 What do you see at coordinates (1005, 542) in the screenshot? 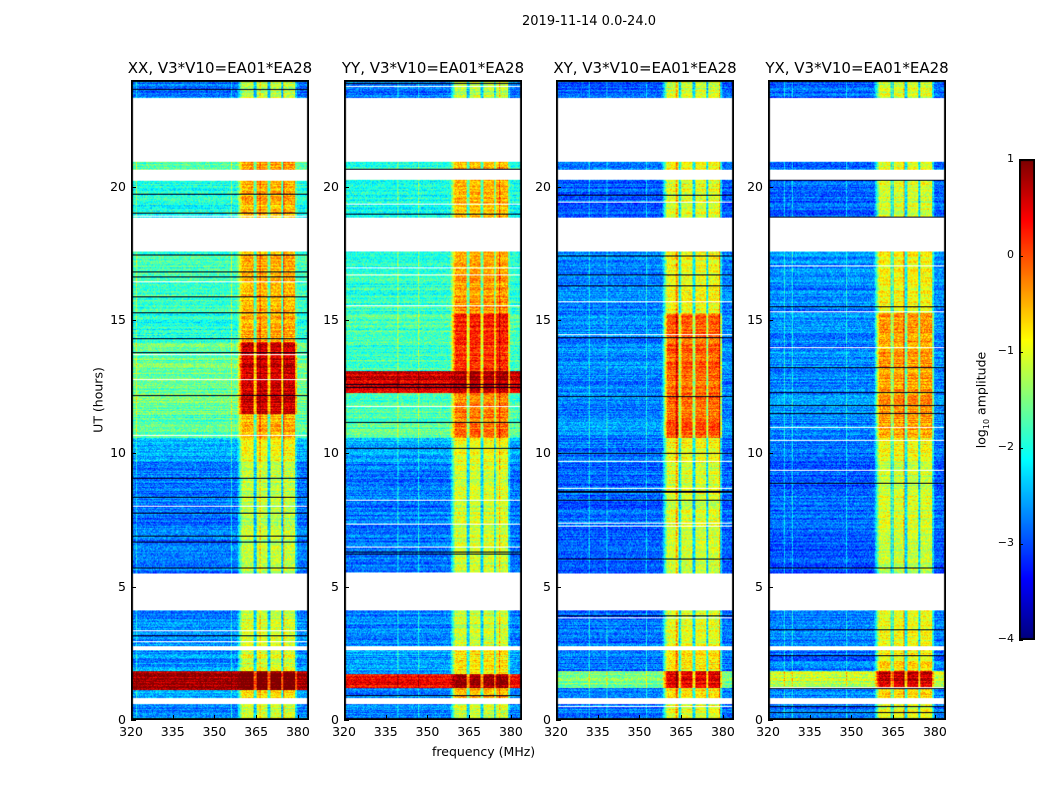
I see `colorbar-tick-label: −3` at bounding box center [1005, 542].